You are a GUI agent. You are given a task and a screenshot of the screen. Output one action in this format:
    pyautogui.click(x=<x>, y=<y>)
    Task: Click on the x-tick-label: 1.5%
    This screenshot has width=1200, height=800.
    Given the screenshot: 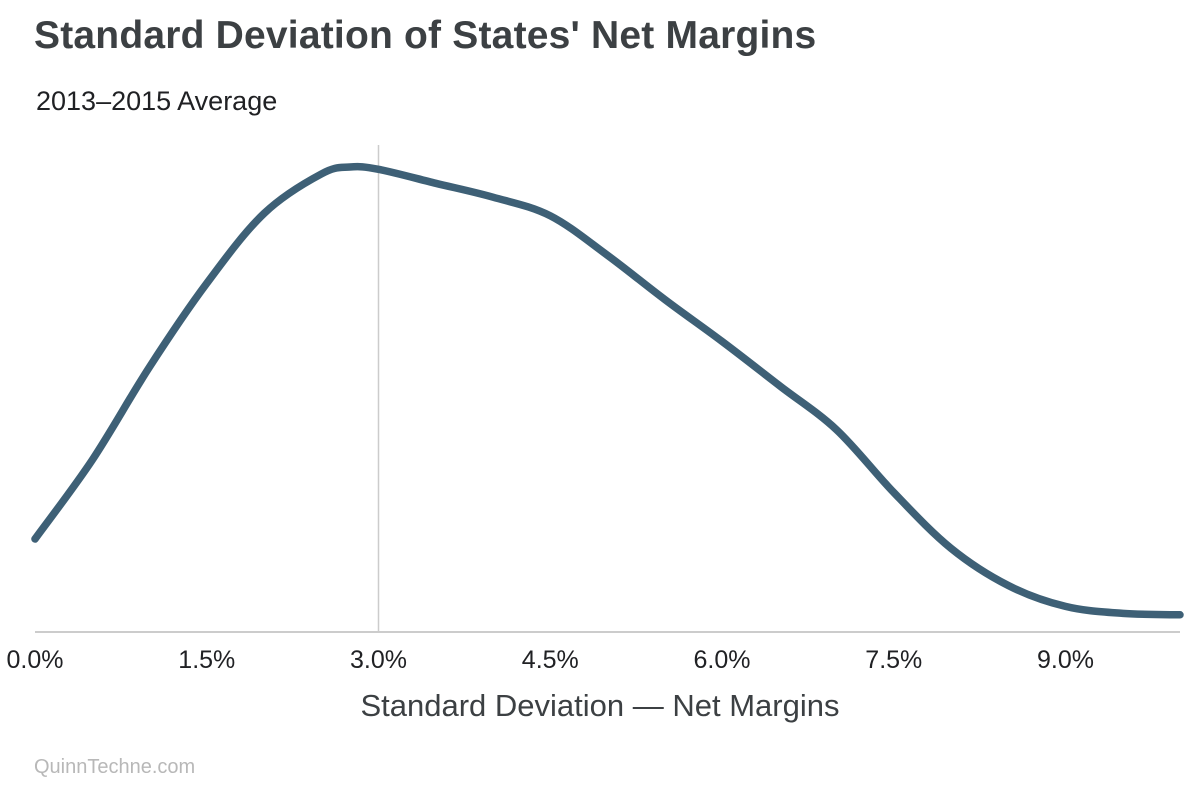 What is the action you would take?
    pyautogui.click(x=207, y=660)
    